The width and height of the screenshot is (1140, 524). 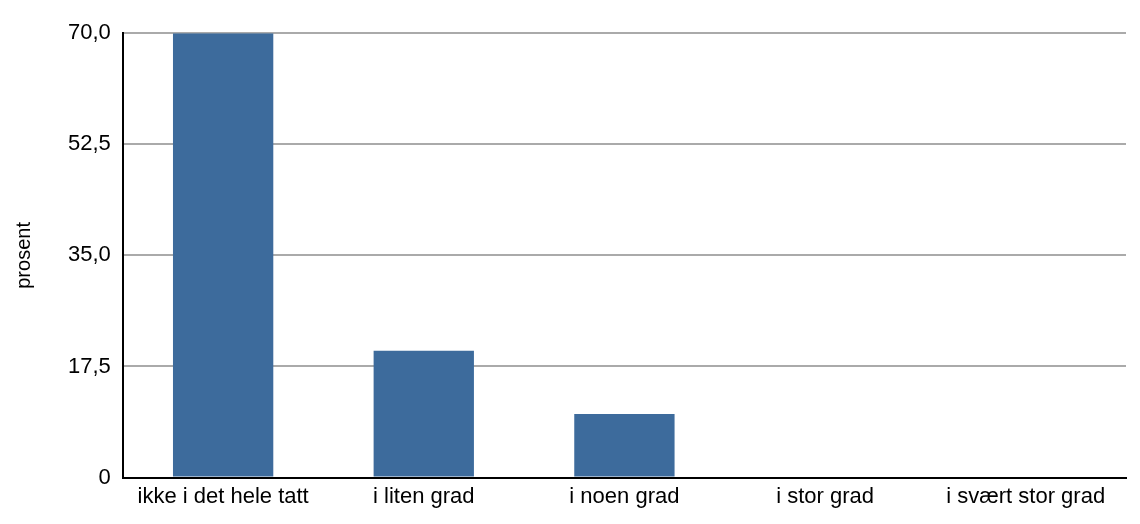 What do you see at coordinates (424, 495) in the screenshot?
I see `x-tick-label: i liten grad` at bounding box center [424, 495].